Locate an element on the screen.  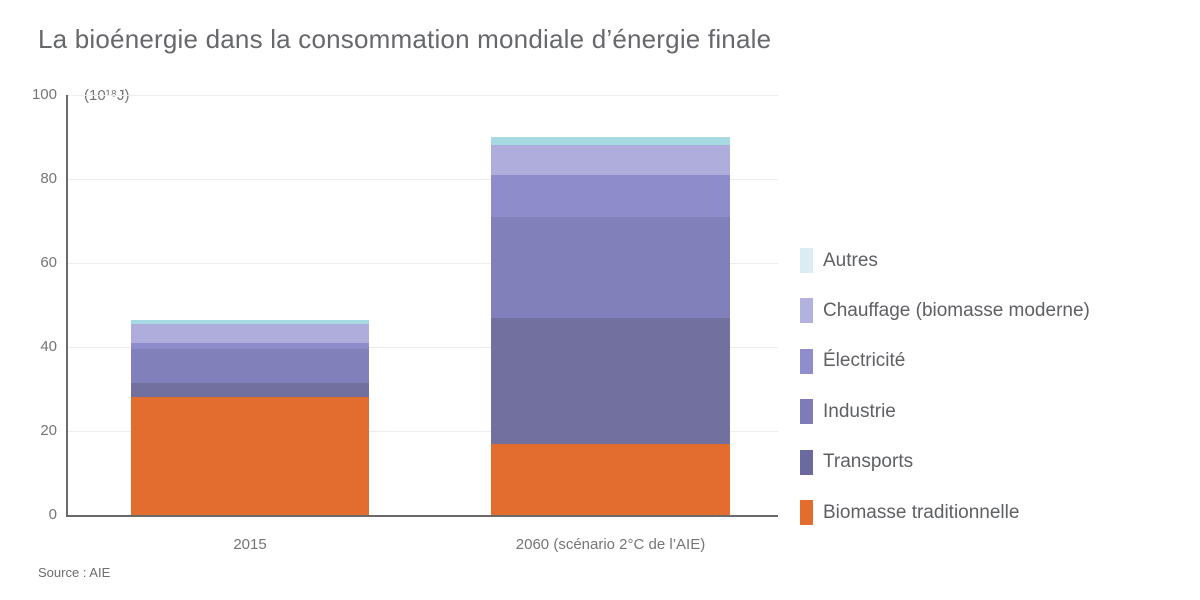
x-tick-label-2060: 2060 (scénario 2°C de l’AIE) is located at coordinates (610, 544).